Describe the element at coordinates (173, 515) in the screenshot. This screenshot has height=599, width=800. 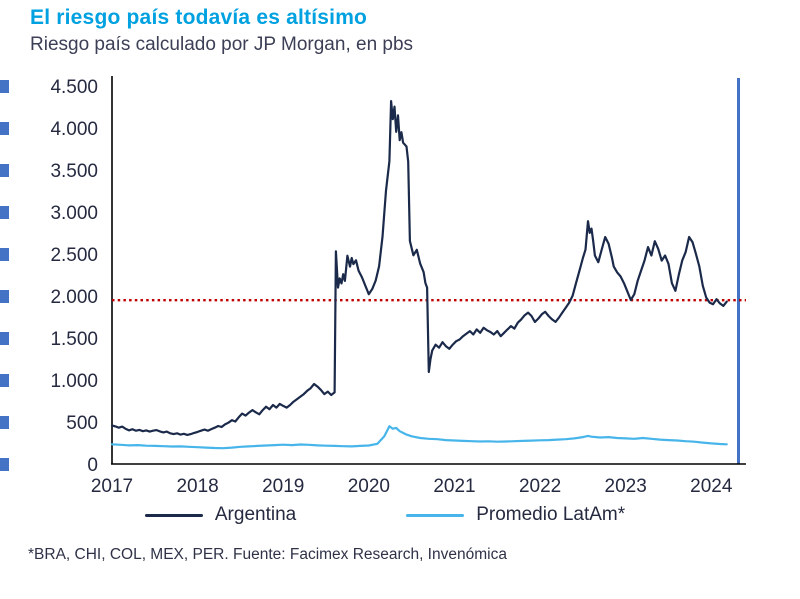
I see `argentina-line-swatch` at that location.